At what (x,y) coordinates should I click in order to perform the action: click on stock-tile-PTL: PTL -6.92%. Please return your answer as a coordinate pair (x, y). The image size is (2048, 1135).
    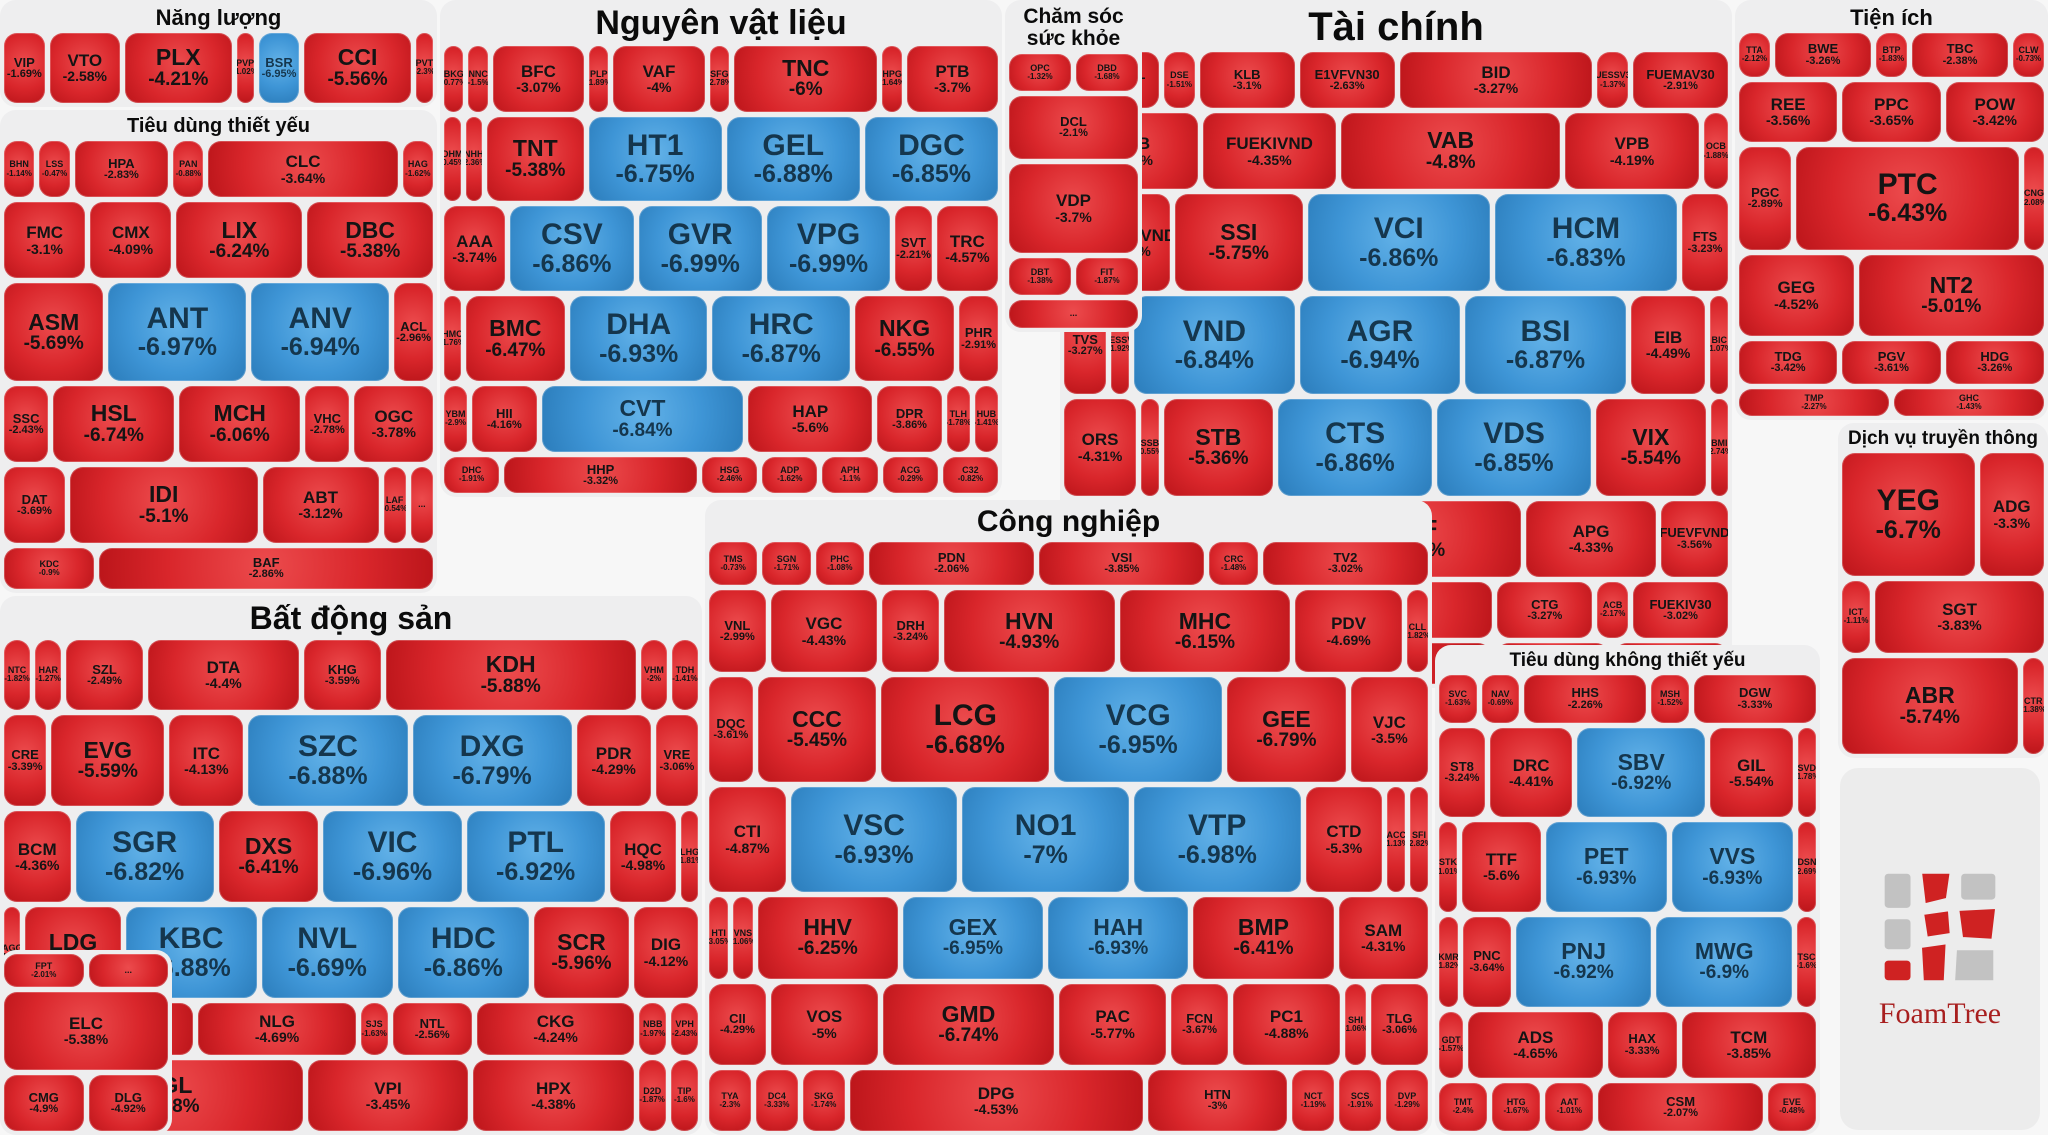
    Looking at the image, I should click on (535, 857).